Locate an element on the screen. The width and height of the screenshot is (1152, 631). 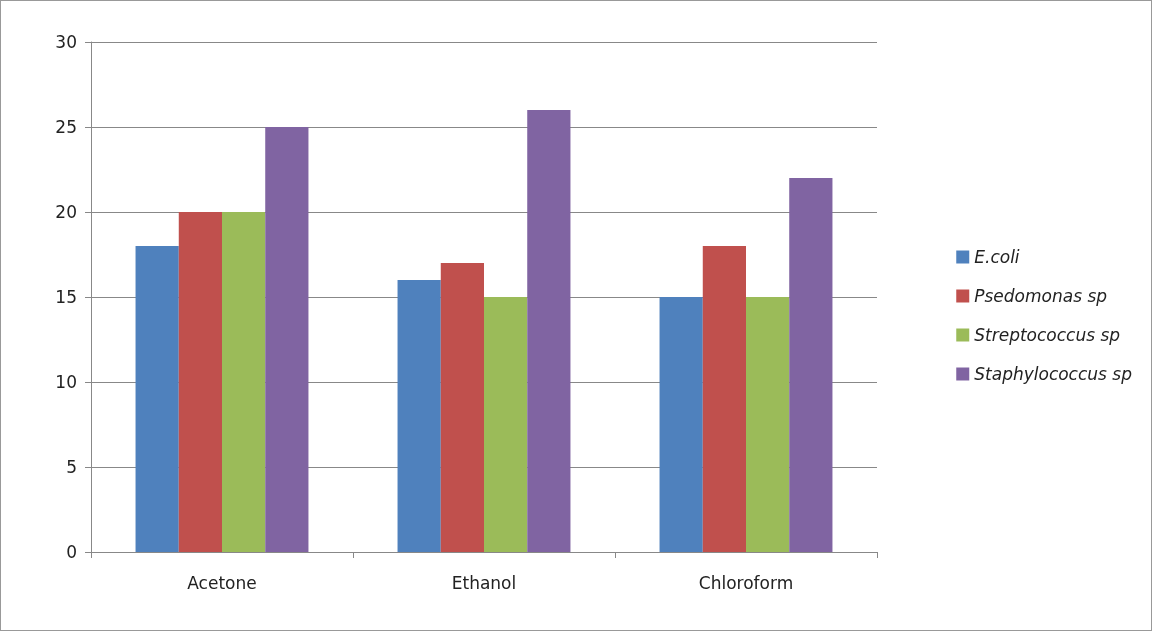
y-tick-label: 25 is located at coordinates (66, 127).